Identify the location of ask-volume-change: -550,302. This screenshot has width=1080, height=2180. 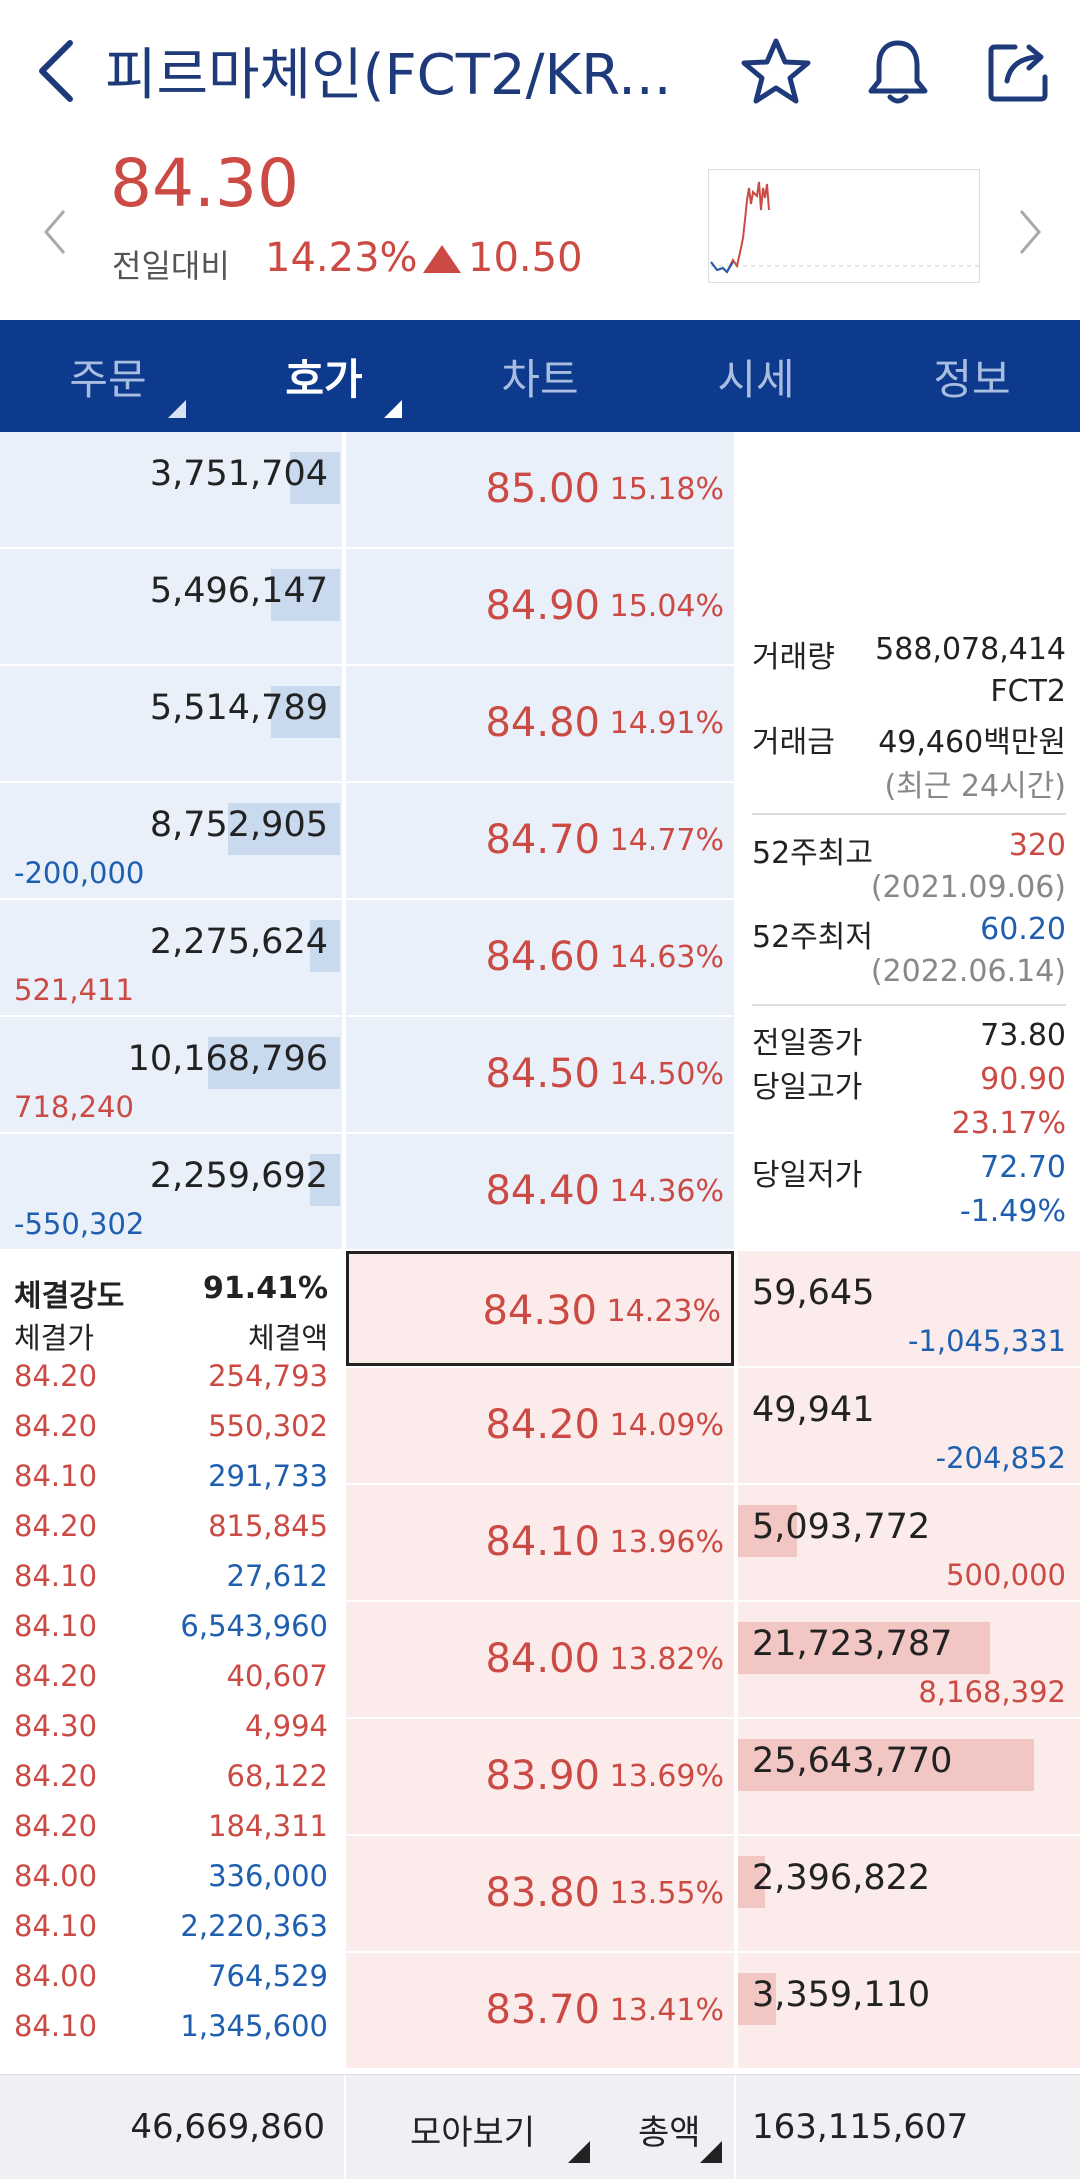
(79, 1224).